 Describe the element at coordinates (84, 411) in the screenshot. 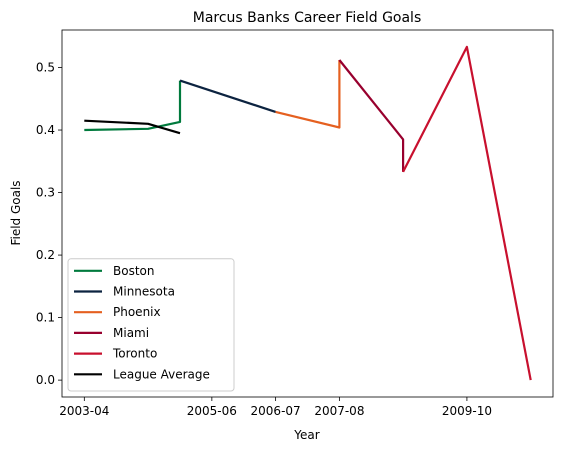

I see `x-tick-label: 2003-04` at that location.